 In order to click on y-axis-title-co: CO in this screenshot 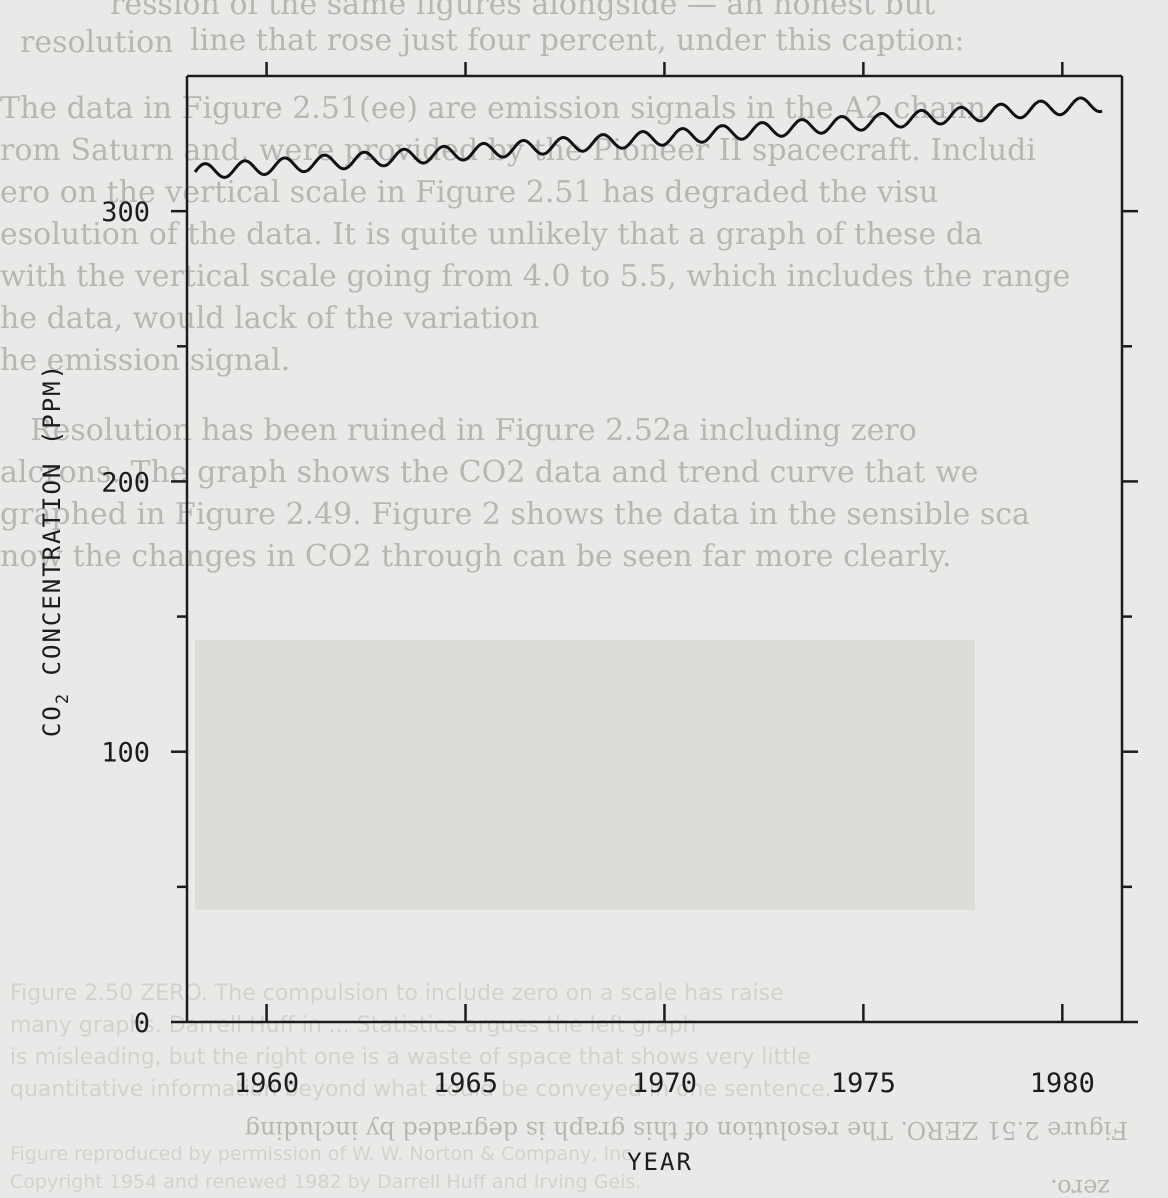, I will do `click(52, 720)`.